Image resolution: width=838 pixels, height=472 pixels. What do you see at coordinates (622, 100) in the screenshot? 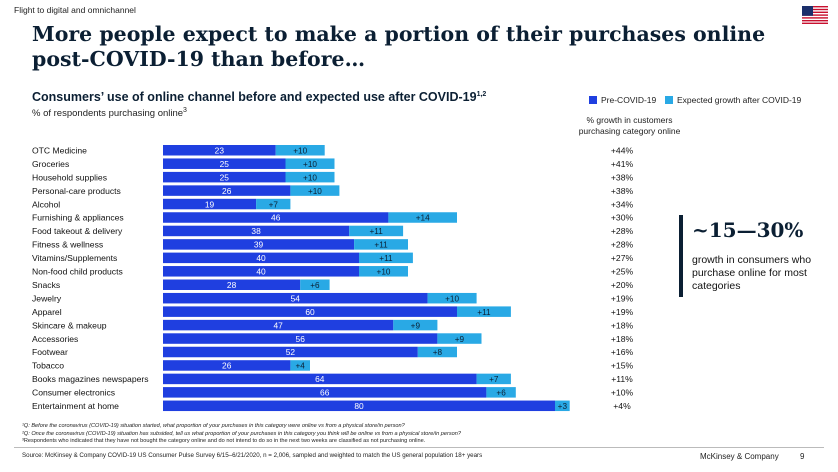
I see `legend-item-pre: Pre-COVID-19` at bounding box center [622, 100].